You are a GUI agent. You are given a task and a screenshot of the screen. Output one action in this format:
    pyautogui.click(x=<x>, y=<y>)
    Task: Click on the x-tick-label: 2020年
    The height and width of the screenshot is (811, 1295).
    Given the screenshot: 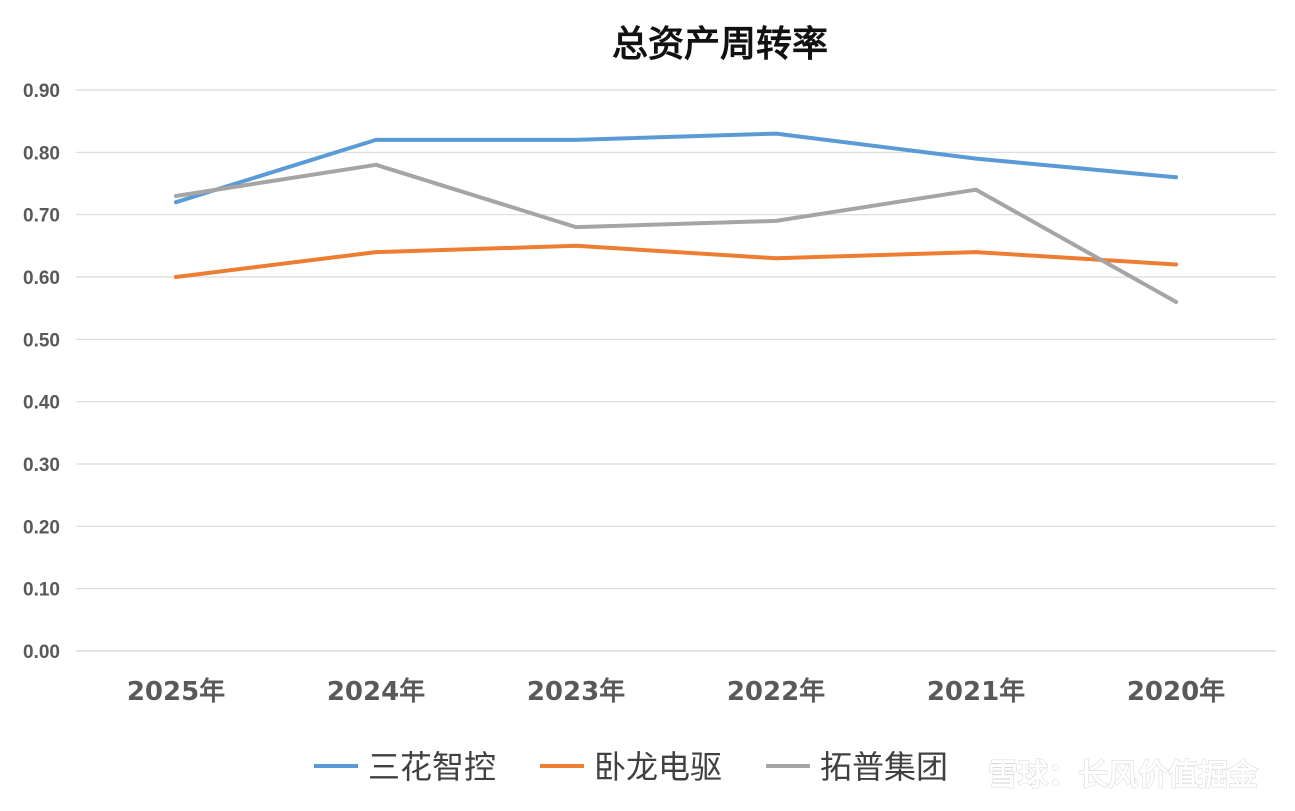 What is the action you would take?
    pyautogui.click(x=1176, y=691)
    